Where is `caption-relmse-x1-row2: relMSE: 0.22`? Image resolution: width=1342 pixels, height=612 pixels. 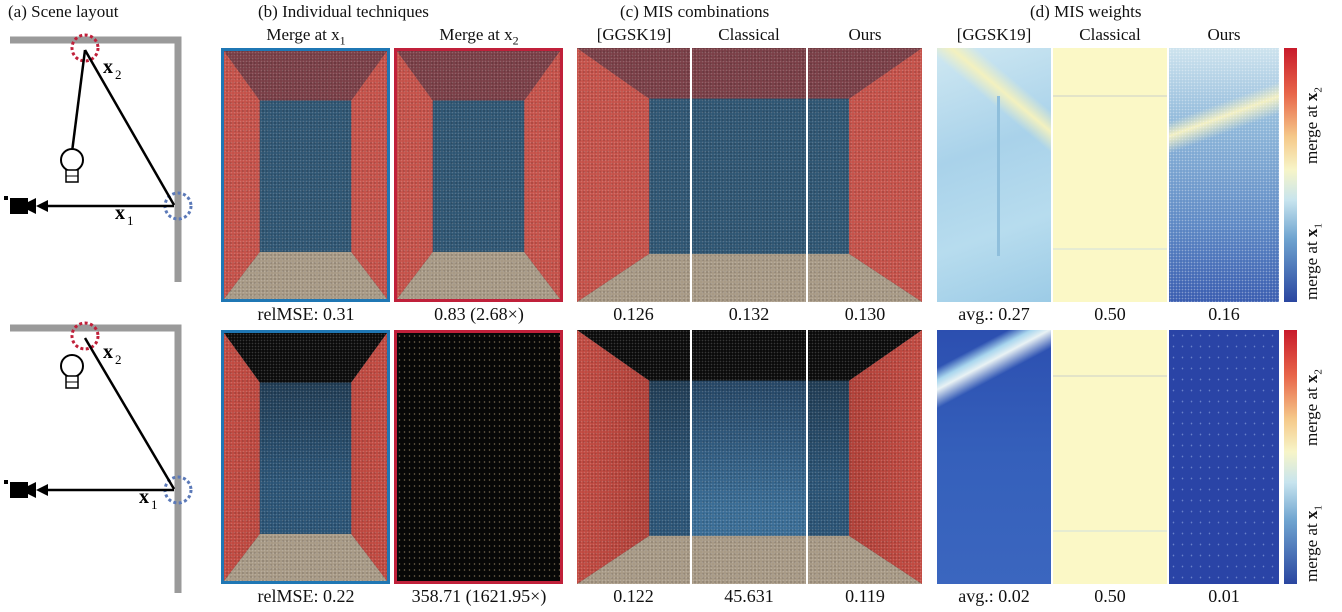 caption-relmse-x1-row2: relMSE: 0.22 is located at coordinates (306, 596).